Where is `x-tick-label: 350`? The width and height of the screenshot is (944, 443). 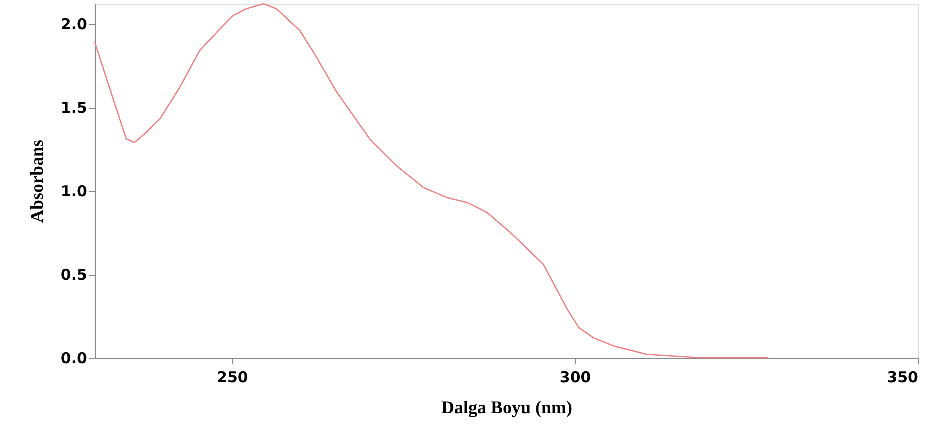 x-tick-label: 350 is located at coordinates (902, 377).